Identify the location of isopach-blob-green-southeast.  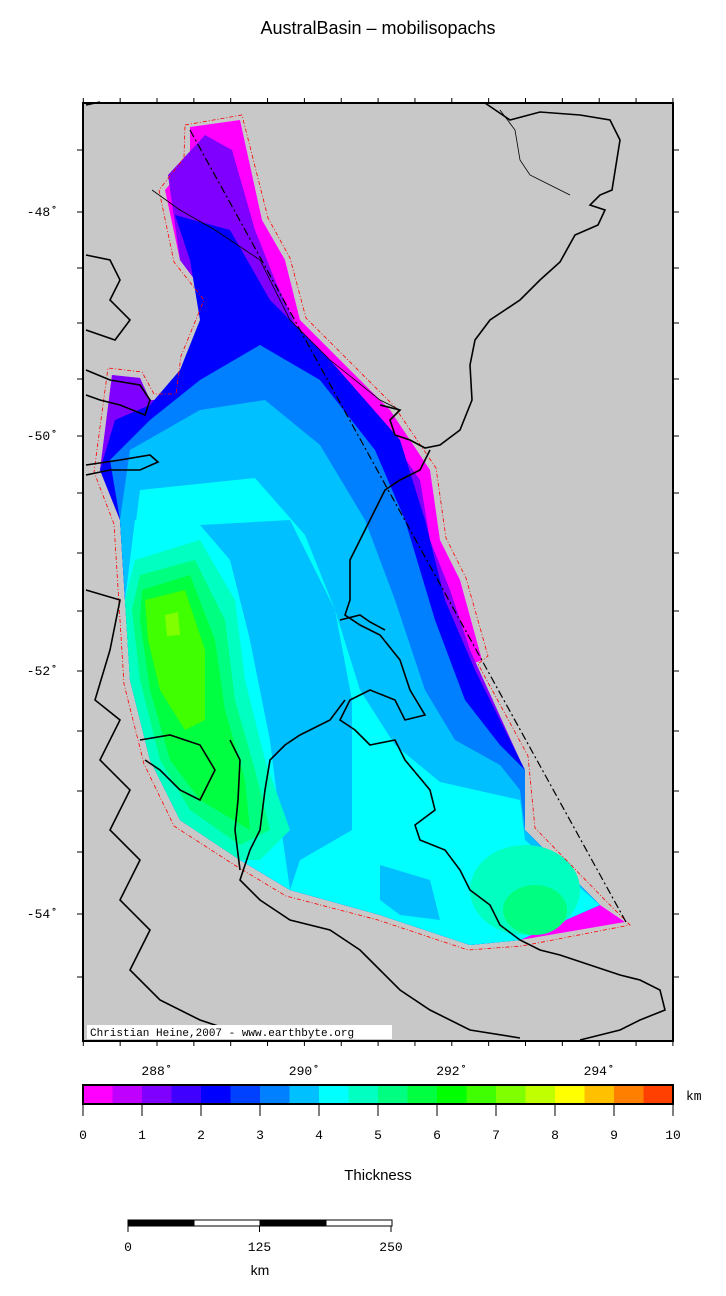
(535, 910).